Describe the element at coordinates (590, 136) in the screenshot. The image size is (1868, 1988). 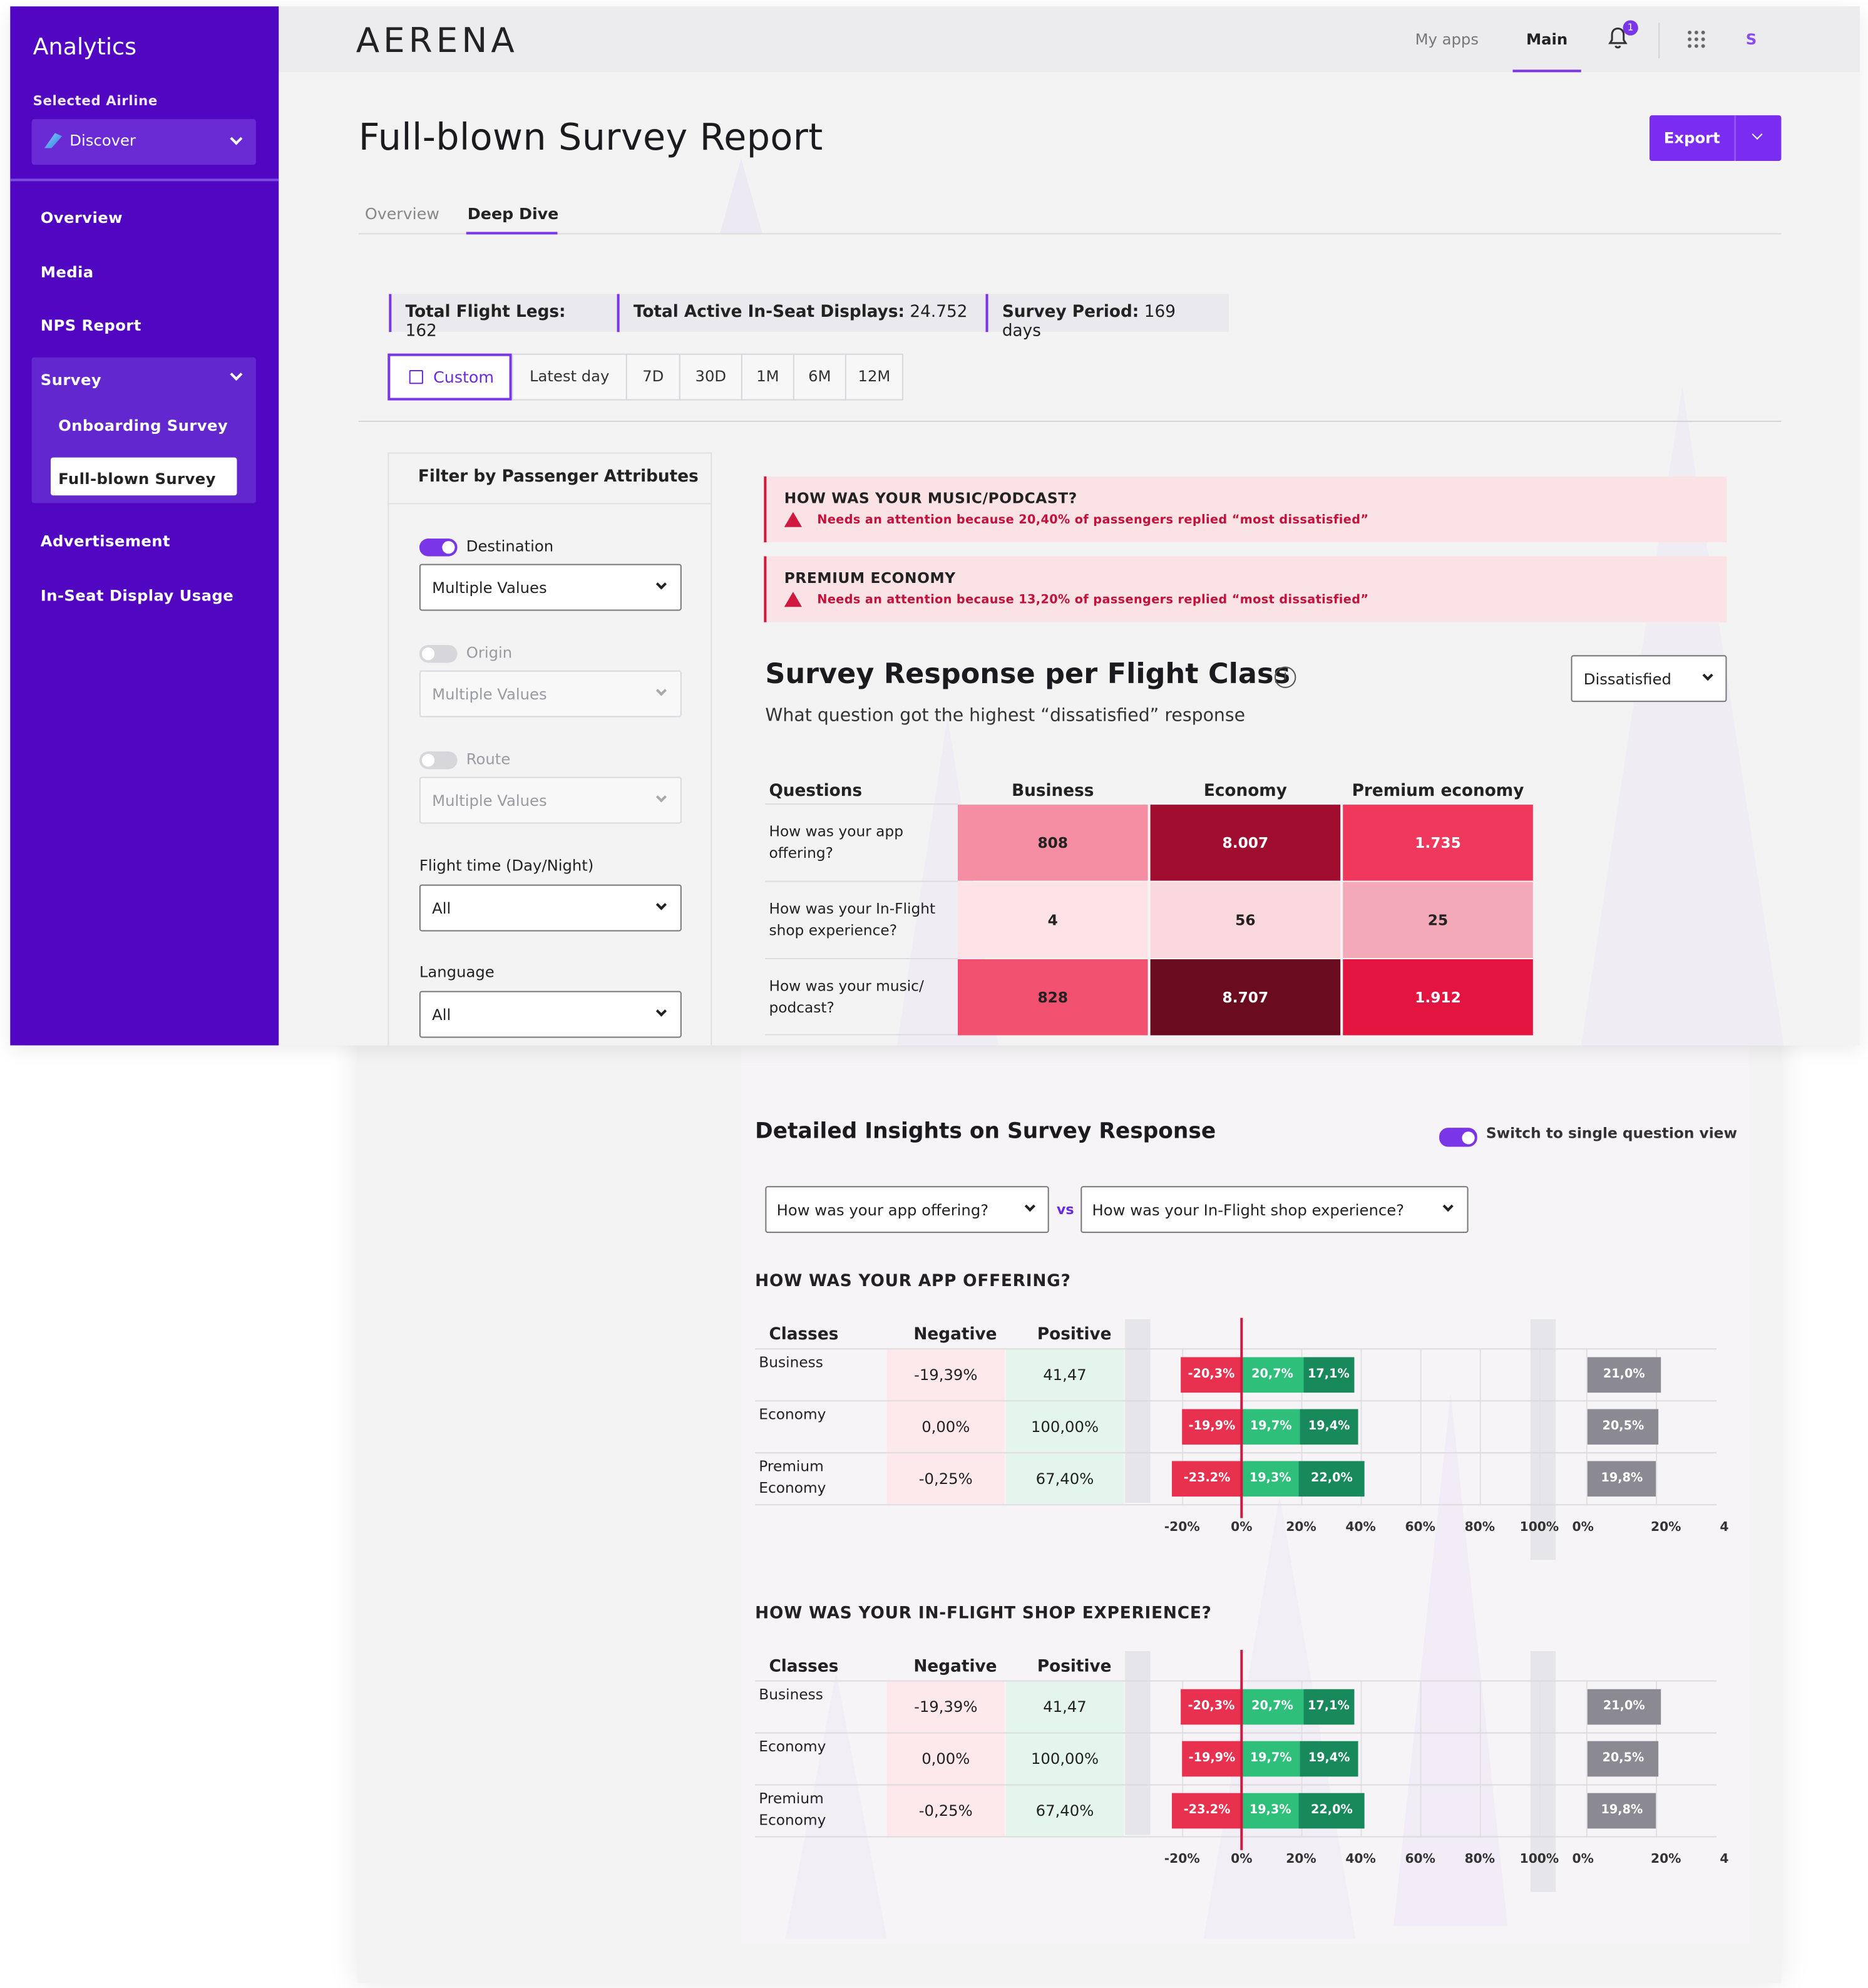
I see `page-title: Full-blown Survey Report` at that location.